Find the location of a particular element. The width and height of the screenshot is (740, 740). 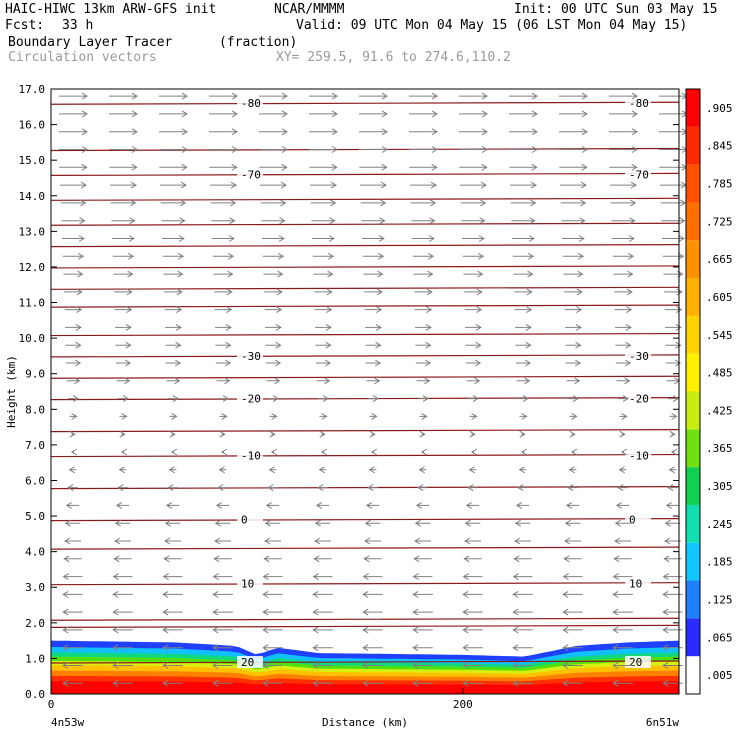

y-tick-label: 14.0 is located at coordinates (32, 196).